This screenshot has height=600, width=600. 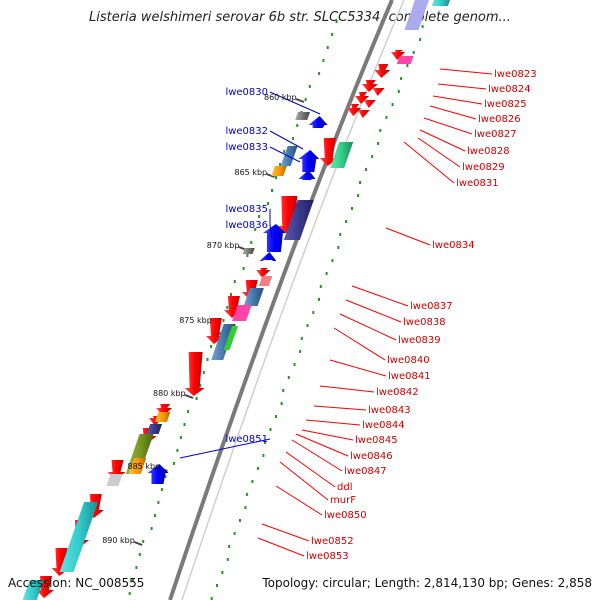 I want to click on gene-label-lwe0843: lwe0843, so click(x=389, y=410).